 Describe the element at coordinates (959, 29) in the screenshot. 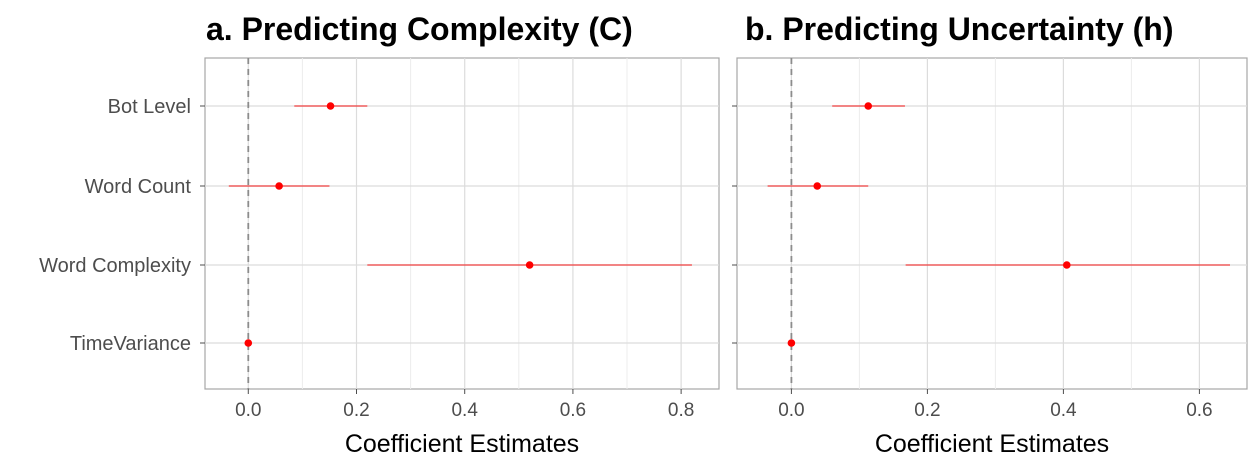

I see `panel-b-title: b. Predicting Uncertainty (h)` at that location.